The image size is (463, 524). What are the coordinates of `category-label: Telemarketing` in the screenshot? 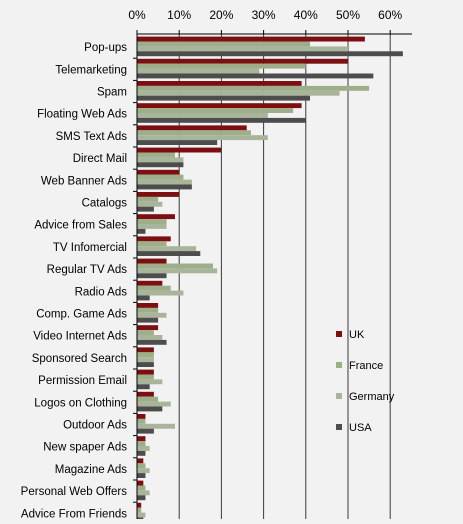 It's located at (91, 70).